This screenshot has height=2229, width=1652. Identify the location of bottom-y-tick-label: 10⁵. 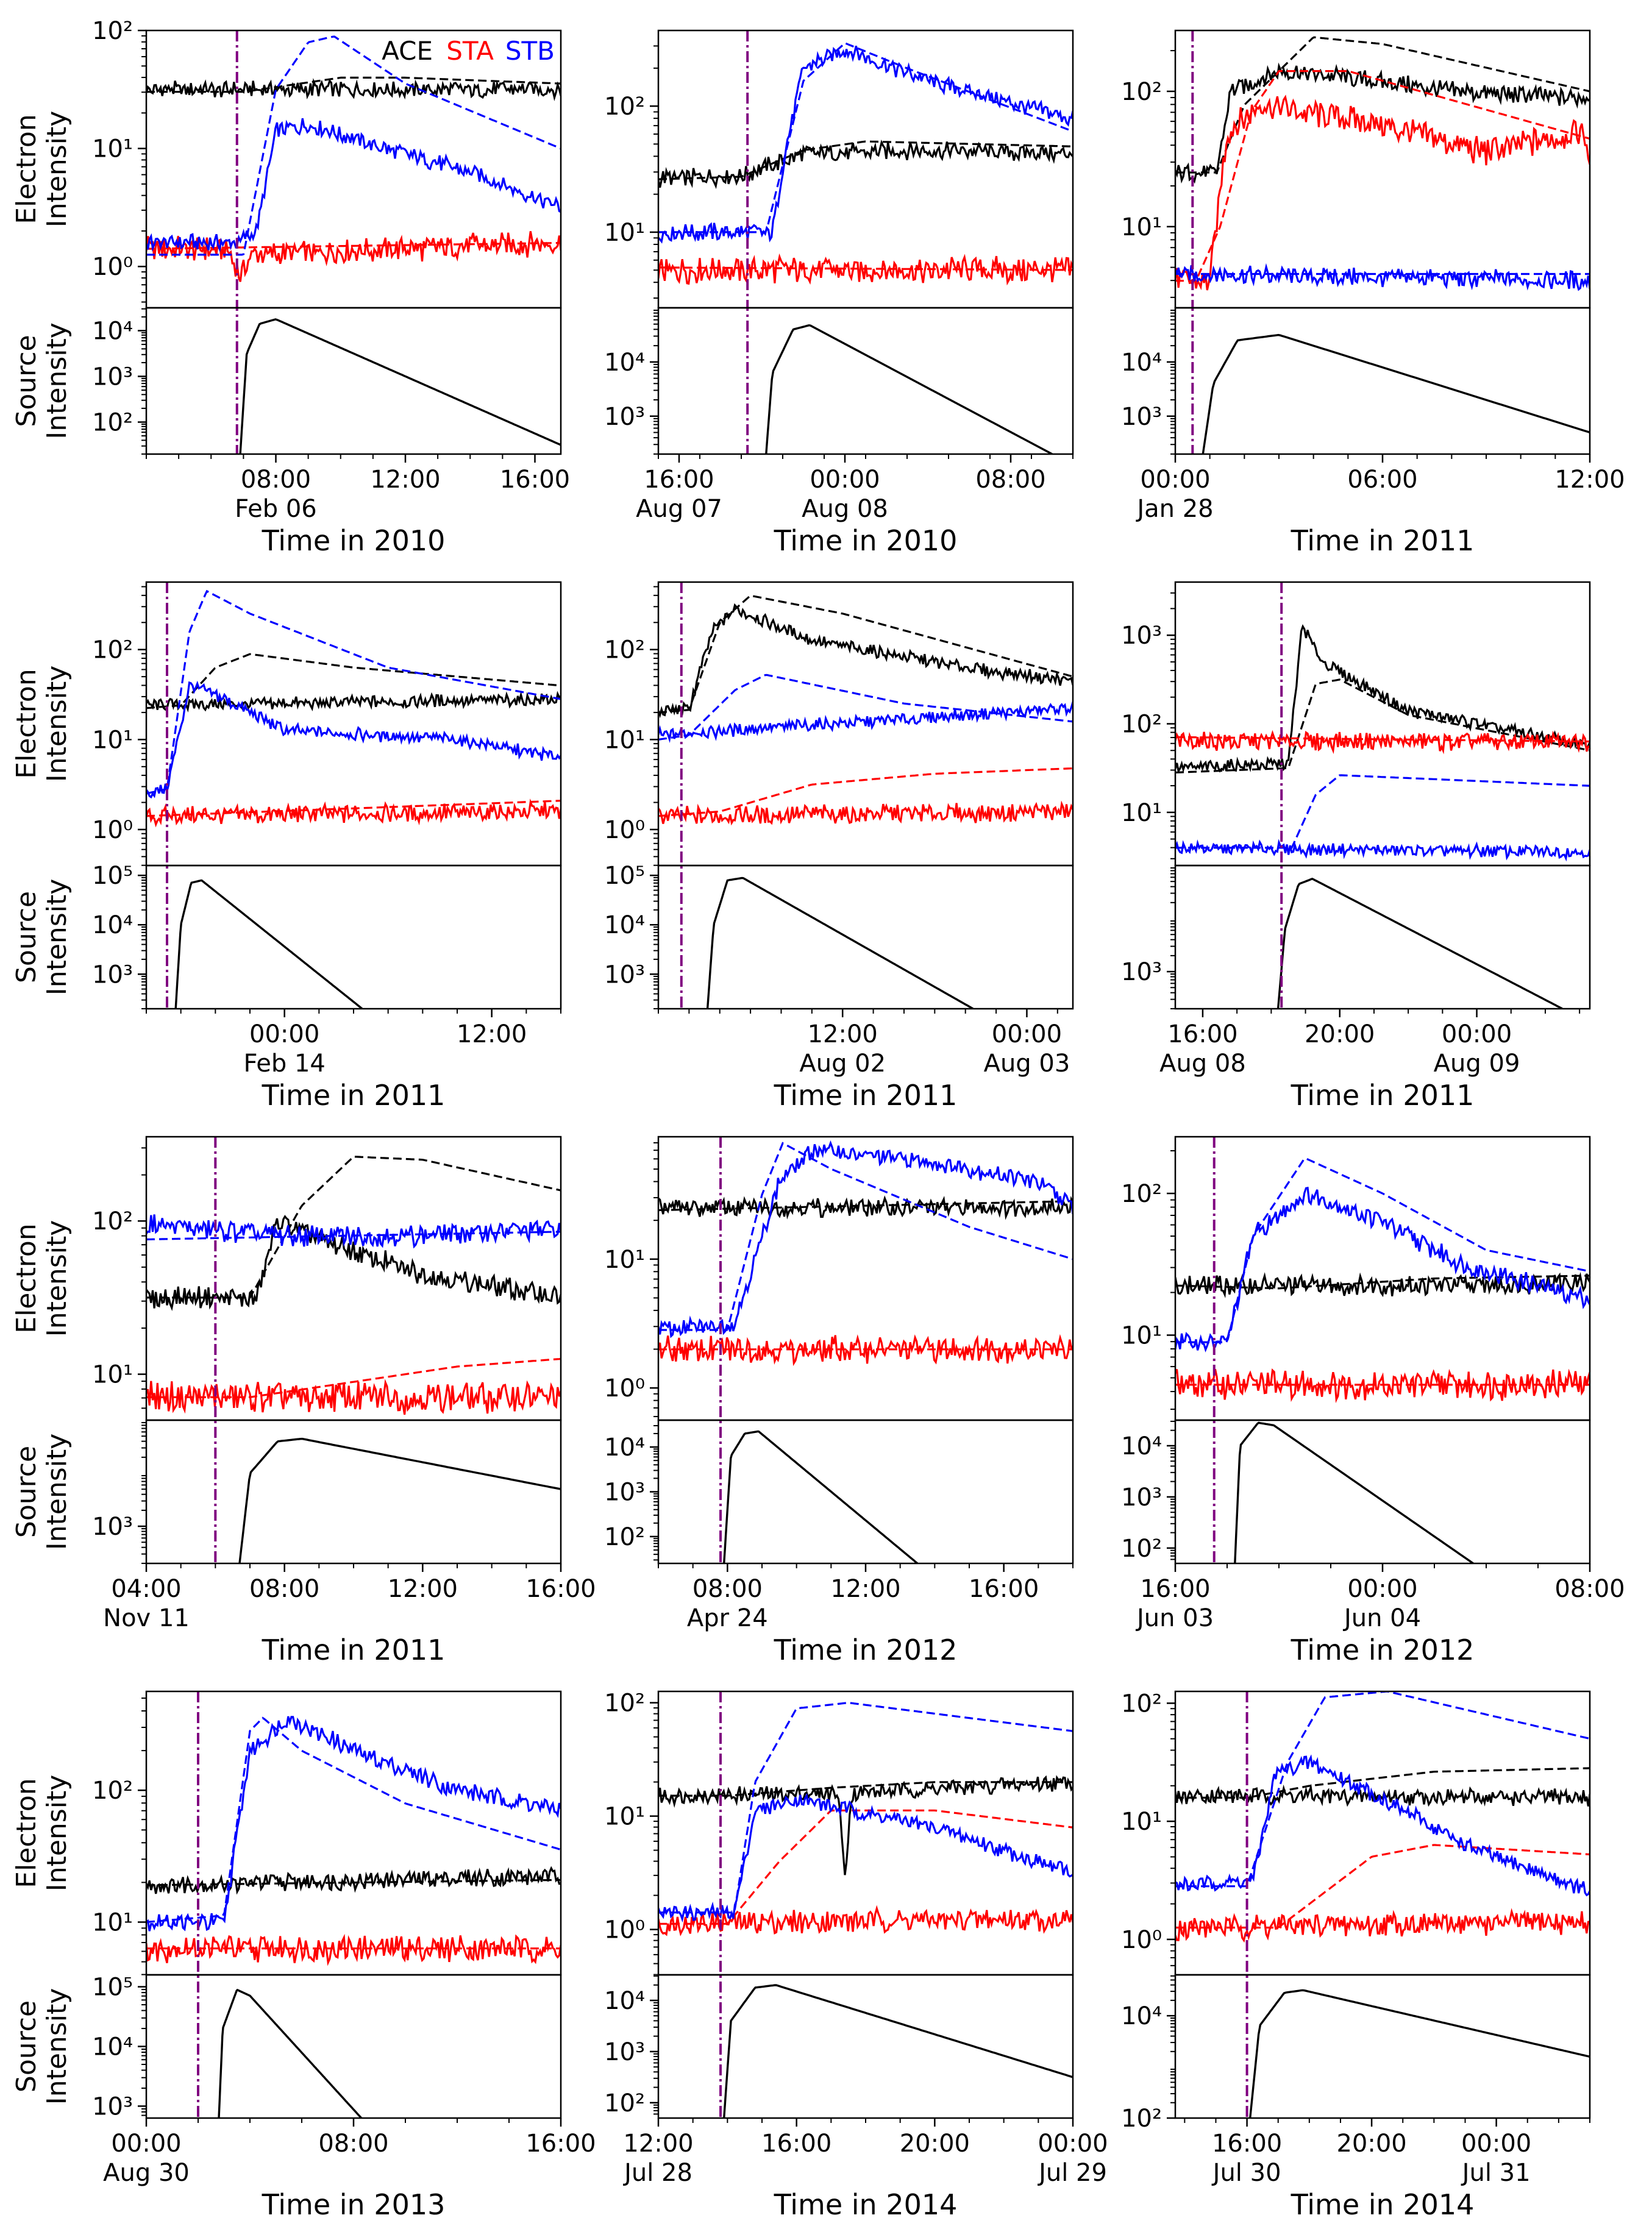
(112, 1988).